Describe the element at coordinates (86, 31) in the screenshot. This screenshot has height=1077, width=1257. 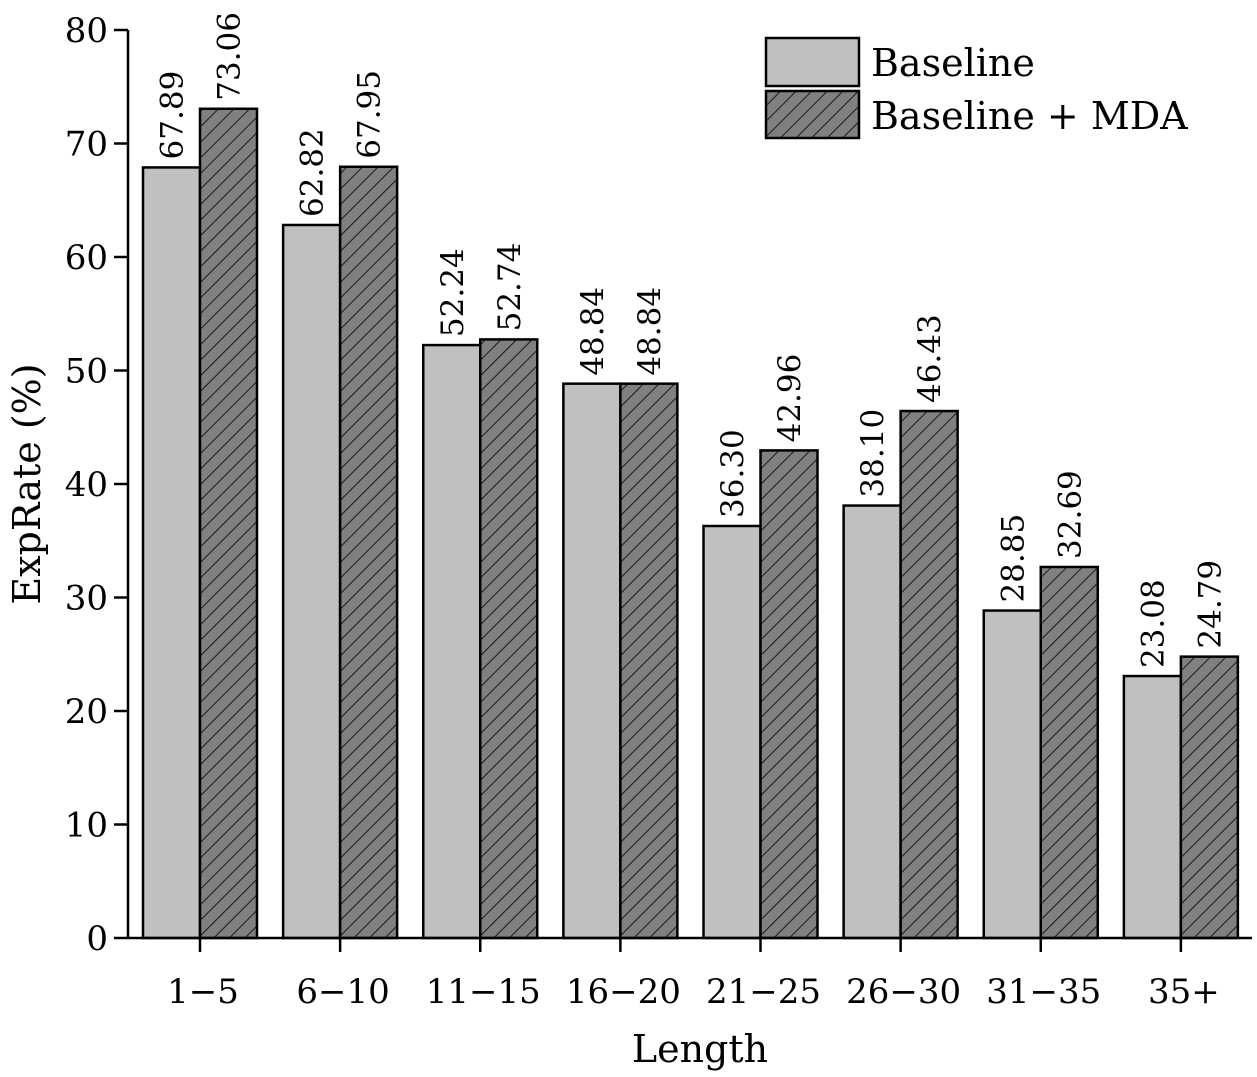
I see `y-tick-label-8: 80` at that location.